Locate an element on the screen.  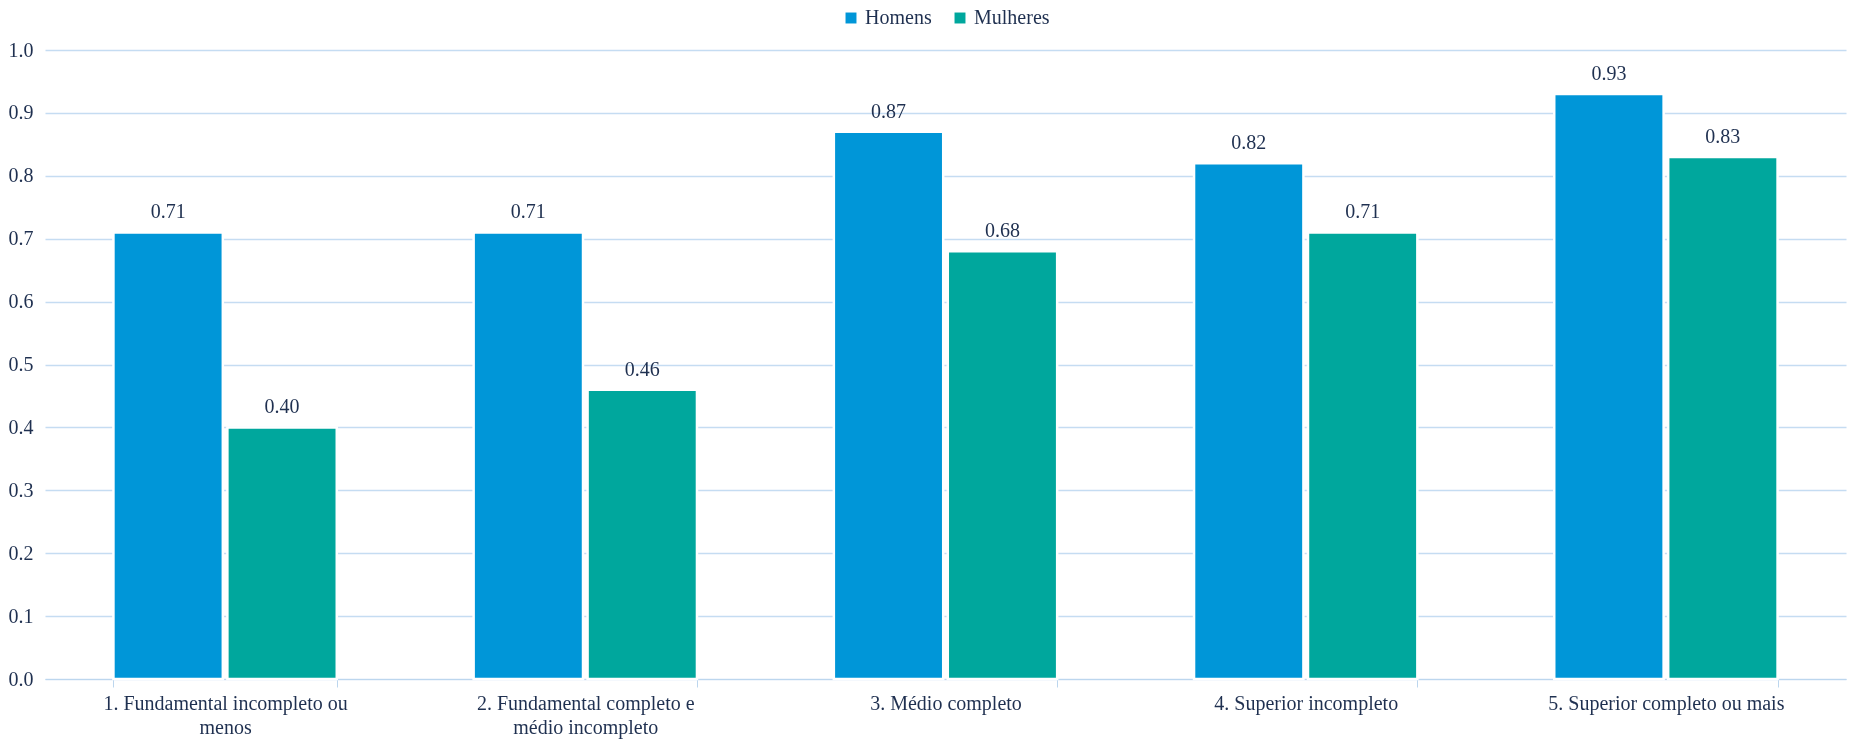
data-label: 0.40 is located at coordinates (282, 406).